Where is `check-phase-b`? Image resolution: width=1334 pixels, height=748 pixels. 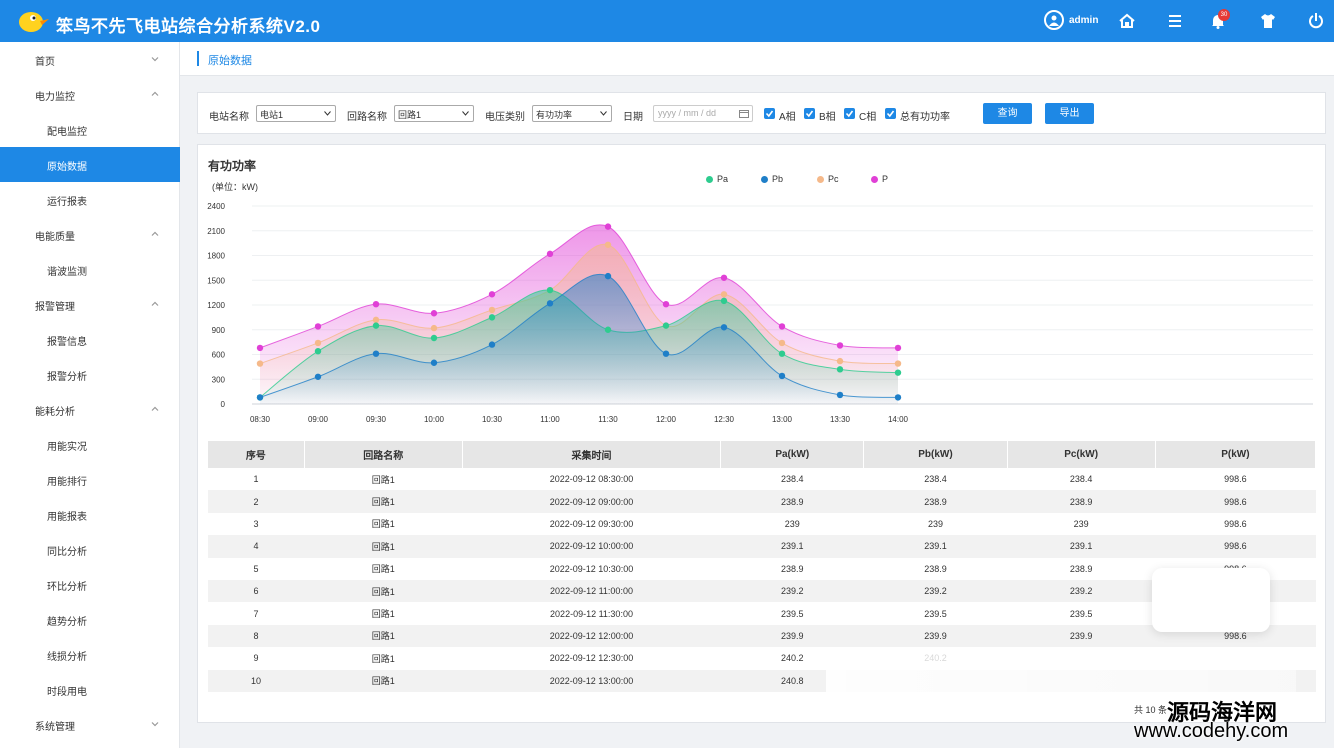 check-phase-b is located at coordinates (809, 113).